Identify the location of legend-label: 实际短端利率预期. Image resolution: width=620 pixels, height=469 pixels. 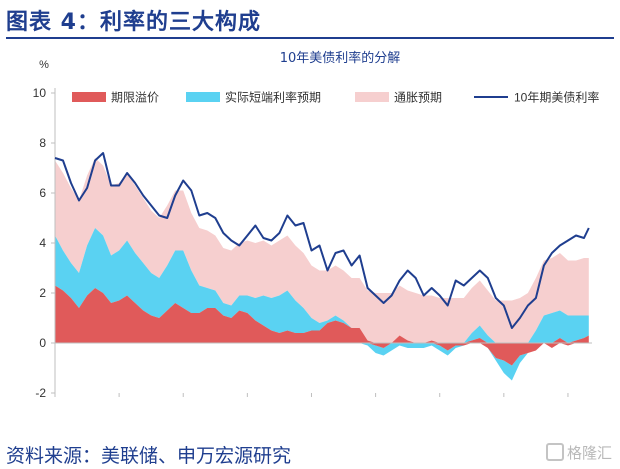
(273, 97).